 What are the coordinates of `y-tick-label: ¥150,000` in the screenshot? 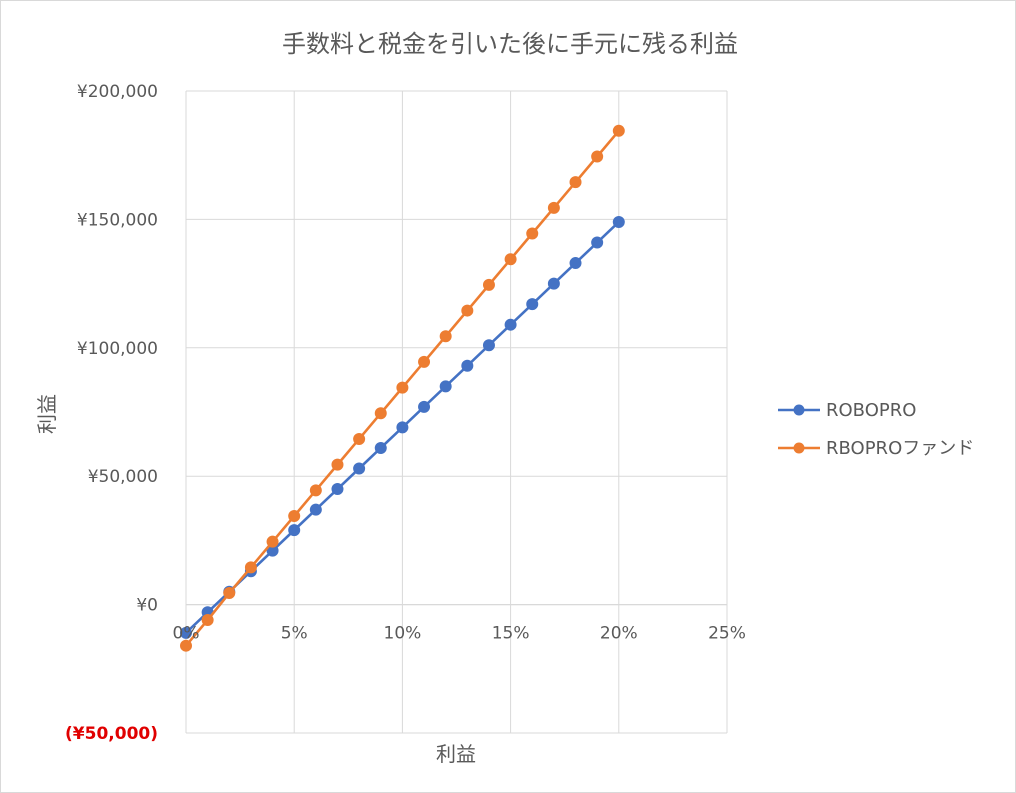 It's located at (117, 220).